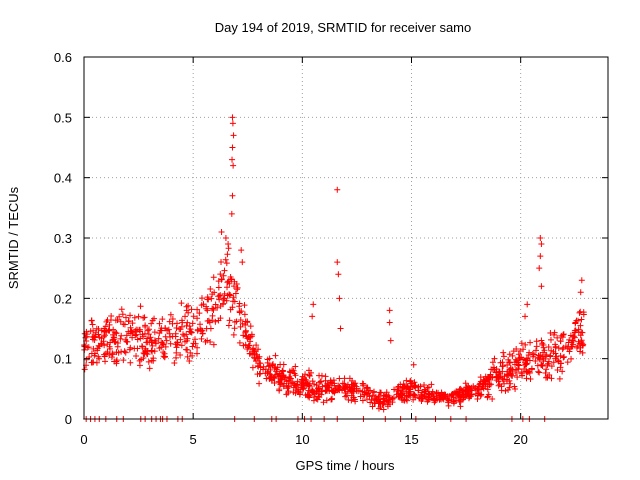  Describe the element at coordinates (63, 178) in the screenshot. I see `y-tick-label: 0.4` at that location.